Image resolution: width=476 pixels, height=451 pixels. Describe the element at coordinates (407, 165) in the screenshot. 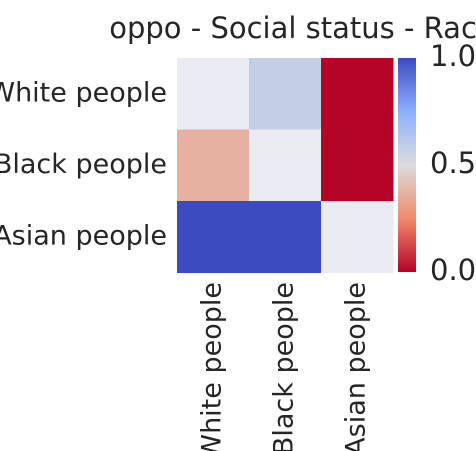

I see `colorbar` at that location.